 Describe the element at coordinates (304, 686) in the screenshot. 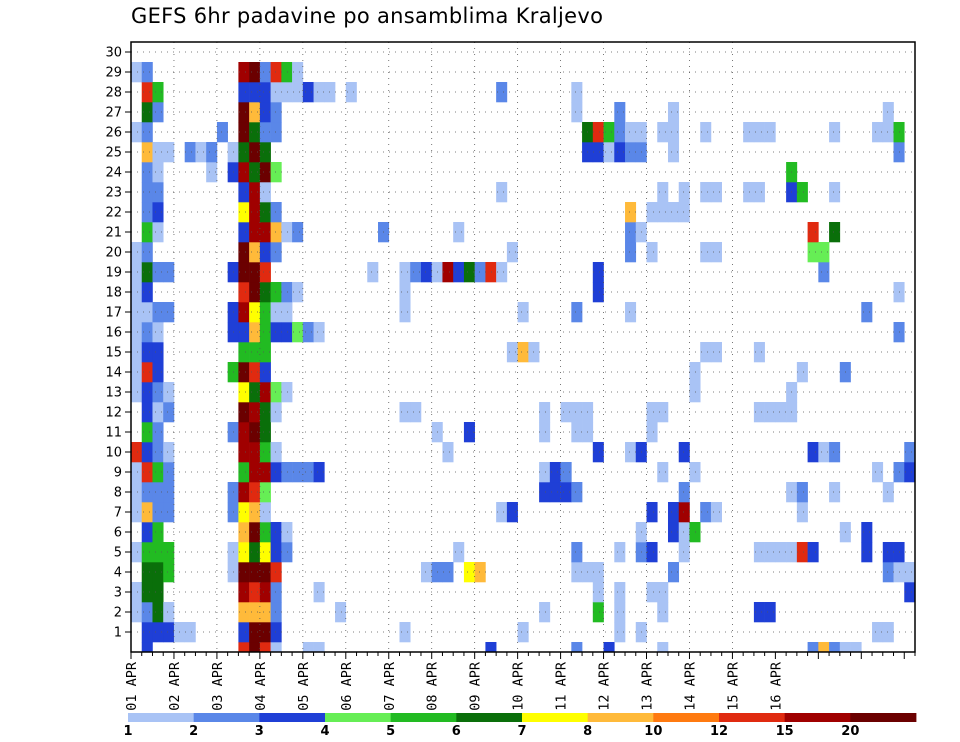

I see `x-tick-label: 05 APR` at that location.